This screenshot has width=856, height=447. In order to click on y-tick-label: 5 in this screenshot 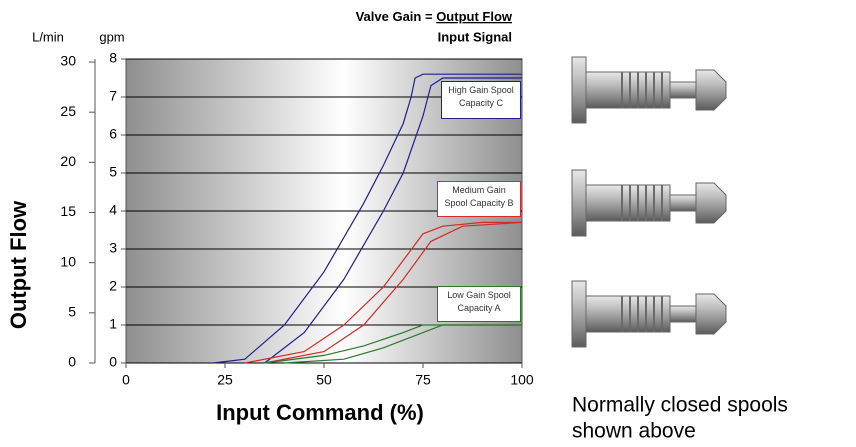, I will do `click(113, 172)`.